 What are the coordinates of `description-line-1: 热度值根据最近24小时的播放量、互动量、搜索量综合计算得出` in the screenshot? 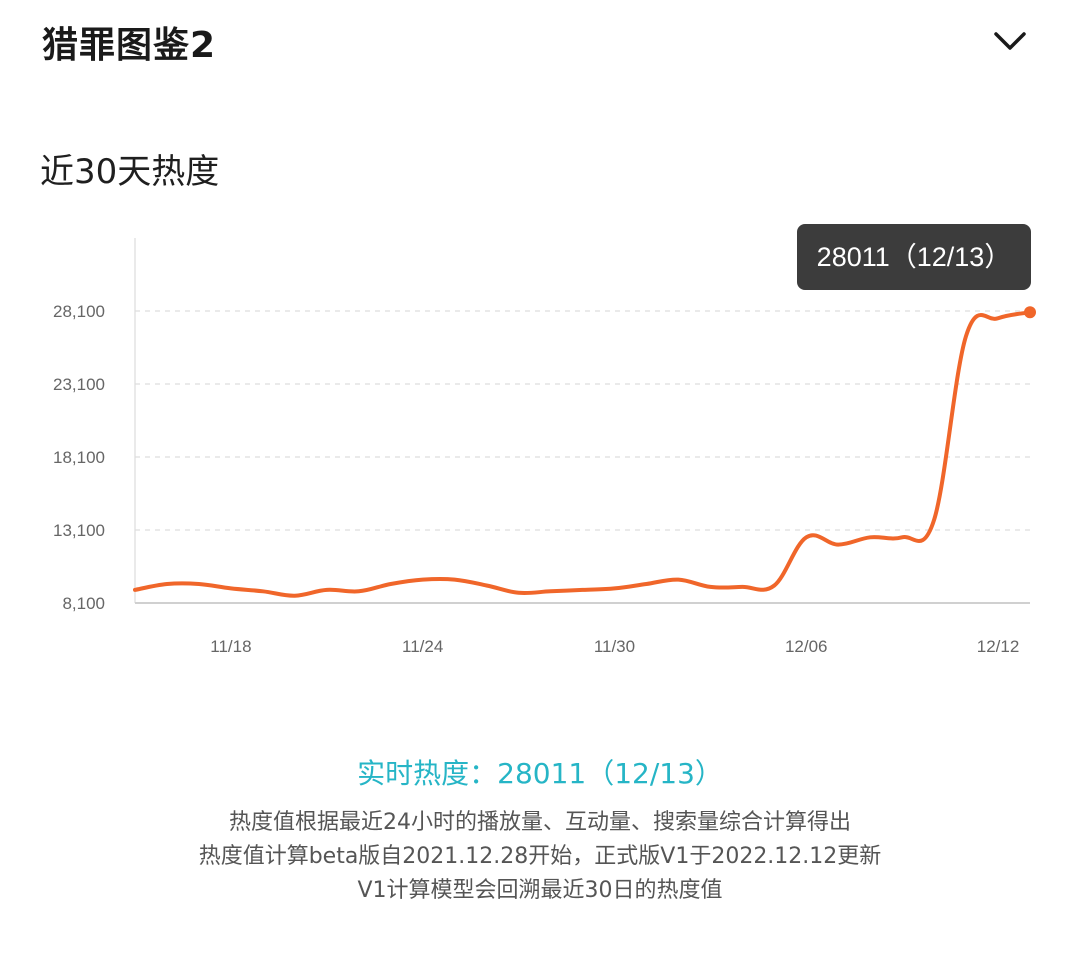 It's located at (540, 822).